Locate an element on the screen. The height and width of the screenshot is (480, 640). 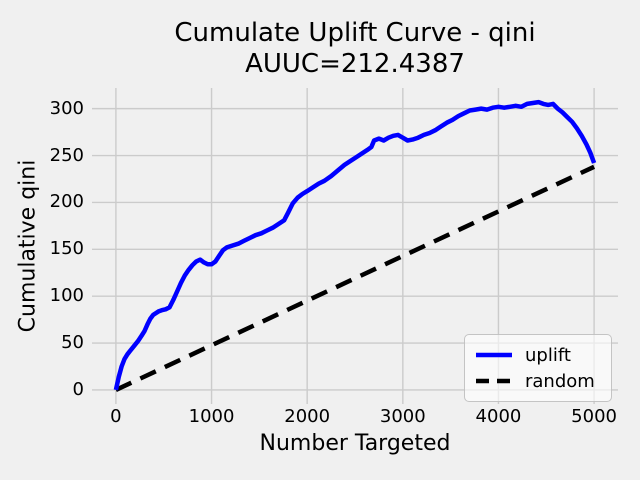
x-tick-label: 2000 is located at coordinates (307, 416).